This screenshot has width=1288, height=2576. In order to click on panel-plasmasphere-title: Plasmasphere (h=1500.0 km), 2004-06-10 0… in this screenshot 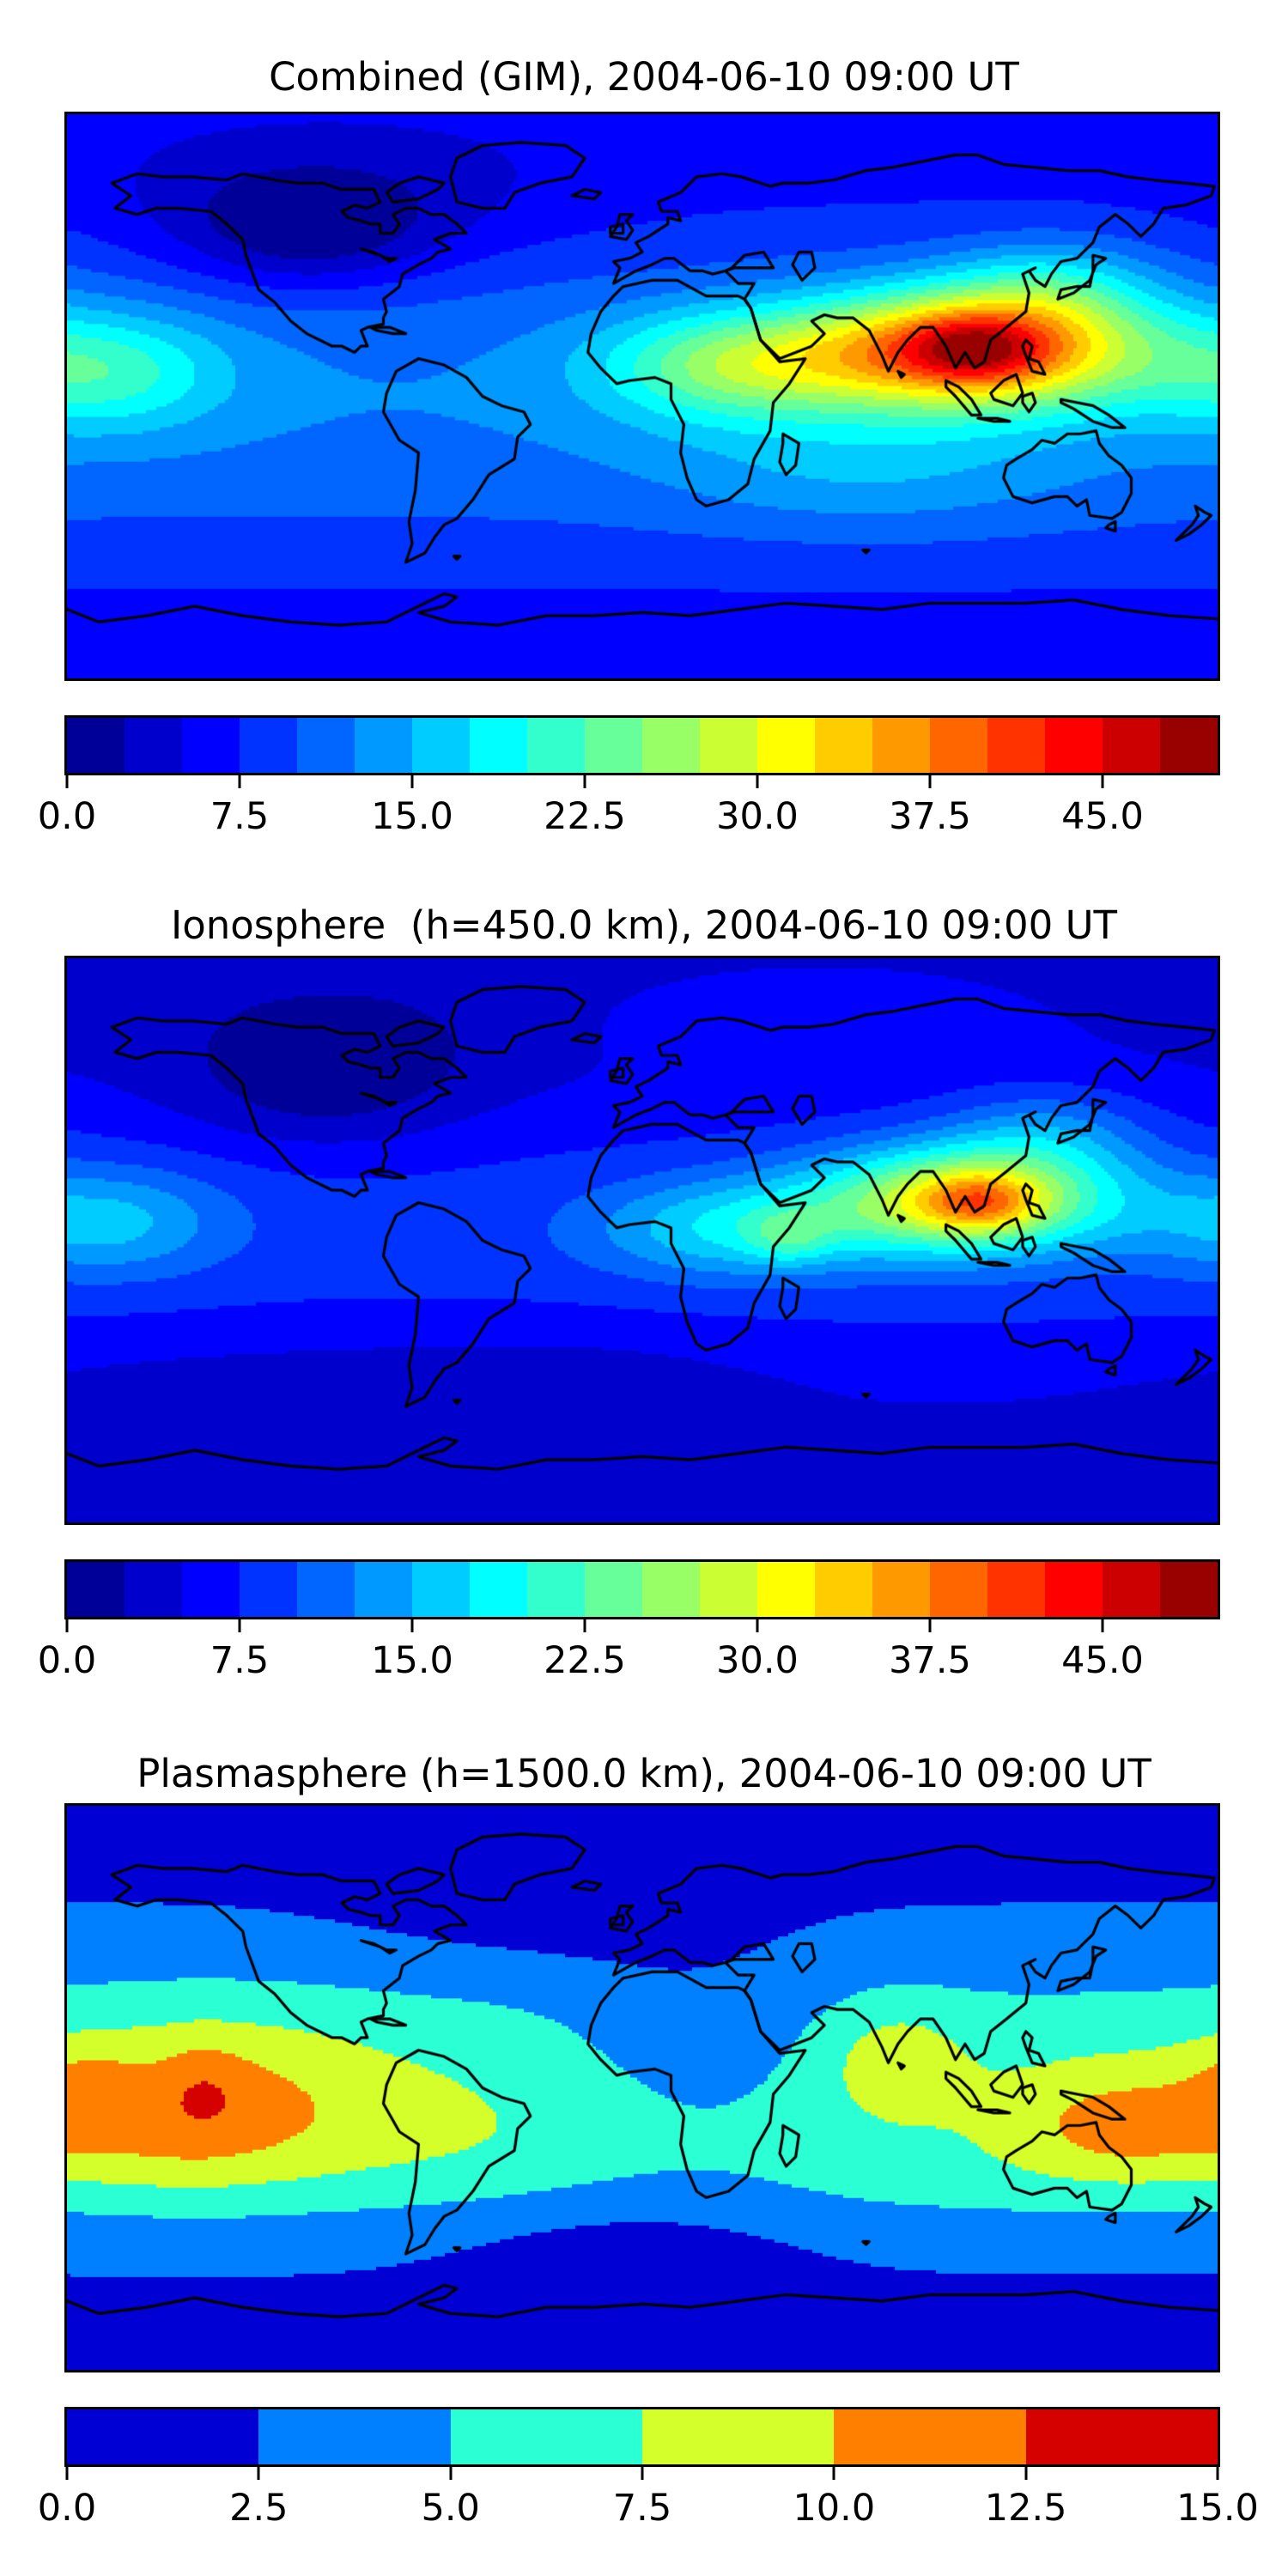, I will do `click(644, 1773)`.